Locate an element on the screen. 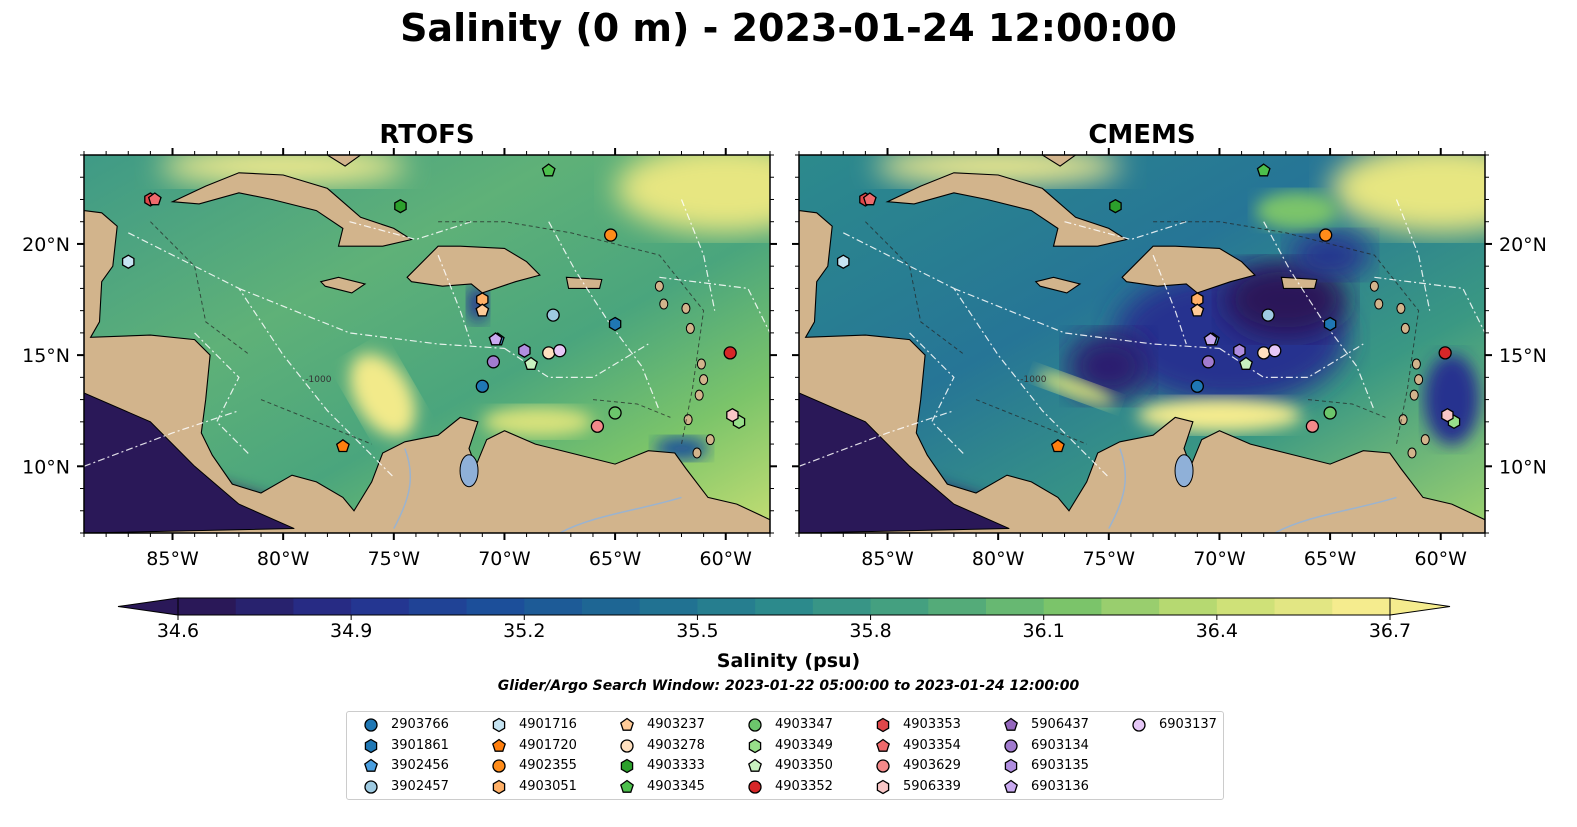  legend-label: 3901861 is located at coordinates (420, 745).